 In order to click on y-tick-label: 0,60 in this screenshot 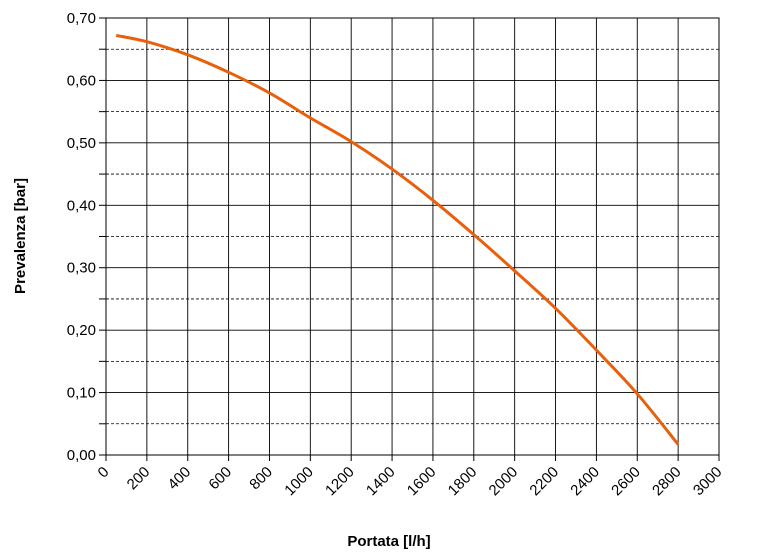, I will do `click(81, 80)`.